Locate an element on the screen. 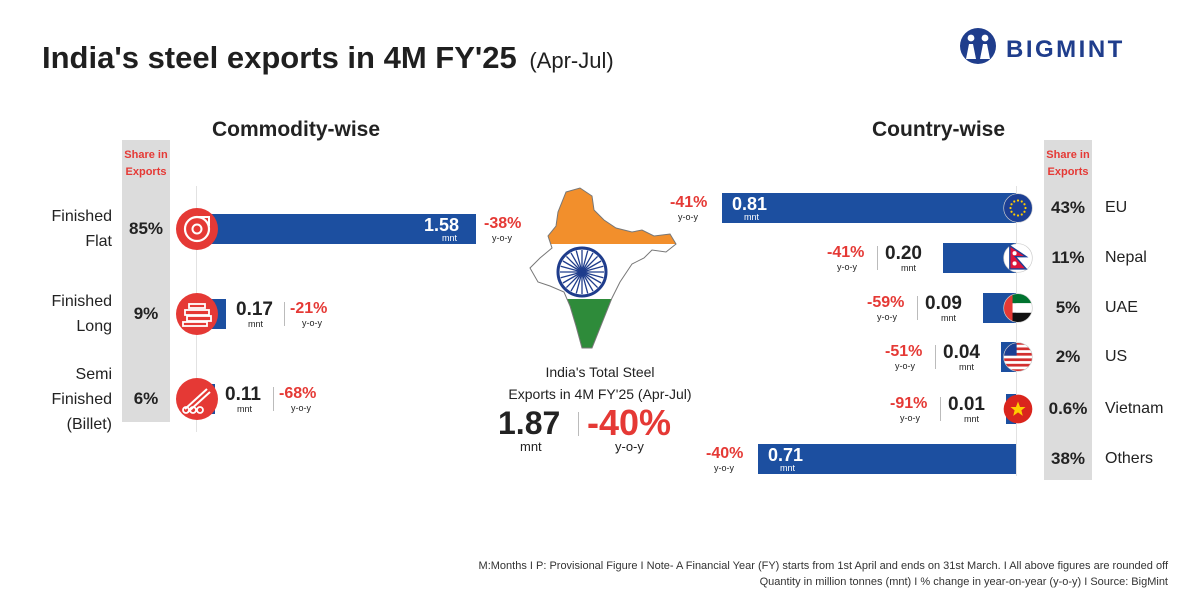 The width and height of the screenshot is (1200, 600). commodity-category-label: Semi Finished (Billet) is located at coordinates (71, 399).